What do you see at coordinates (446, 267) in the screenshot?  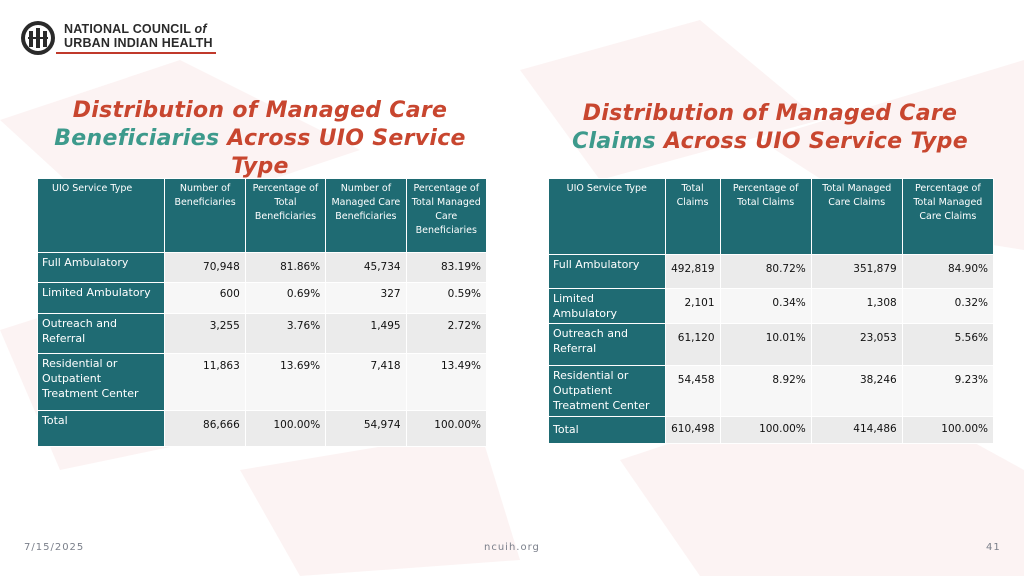 I see `table-cell: 83.19%` at bounding box center [446, 267].